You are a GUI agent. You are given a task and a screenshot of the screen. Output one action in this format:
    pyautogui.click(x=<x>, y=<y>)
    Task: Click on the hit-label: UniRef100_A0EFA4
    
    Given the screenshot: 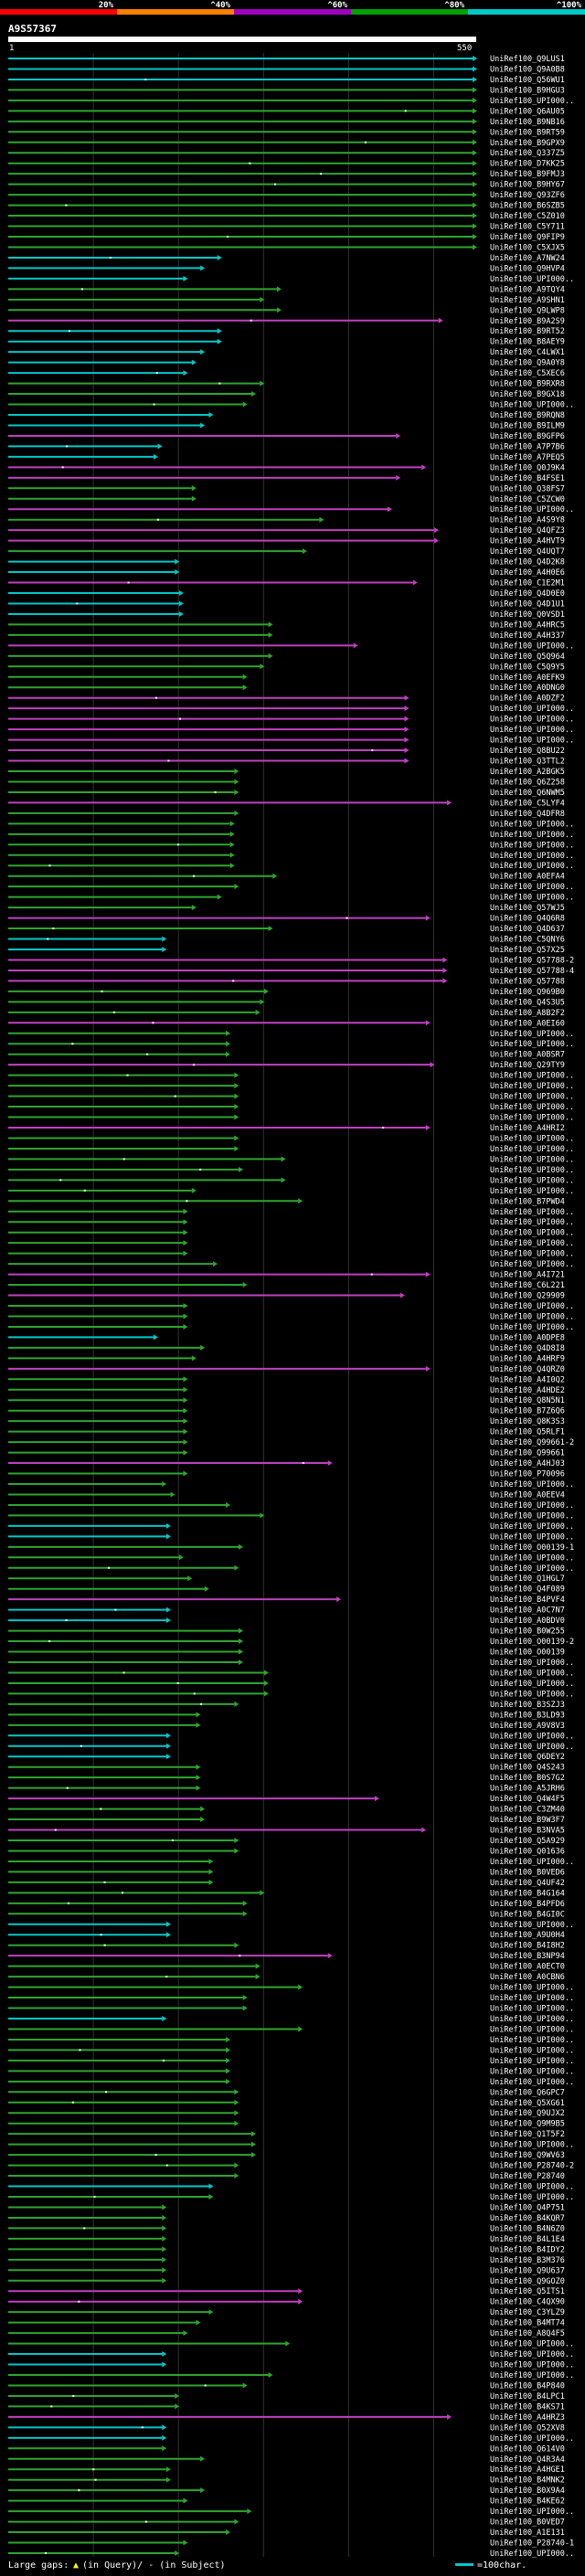 What is the action you would take?
    pyautogui.click(x=528, y=877)
    